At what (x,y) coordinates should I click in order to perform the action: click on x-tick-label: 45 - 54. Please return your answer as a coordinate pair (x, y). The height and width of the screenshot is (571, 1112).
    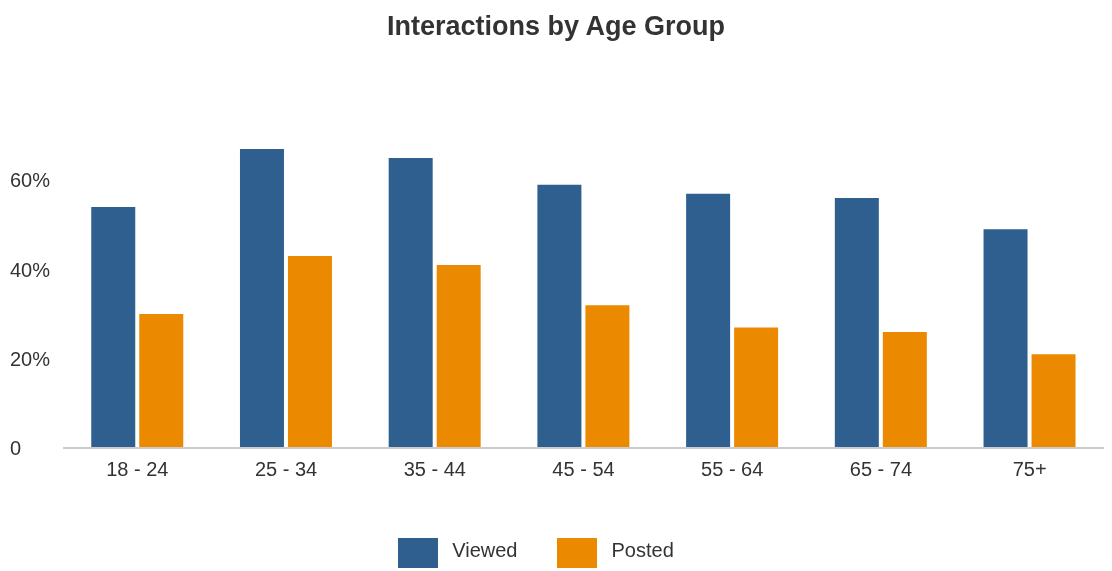
    Looking at the image, I should click on (583, 469).